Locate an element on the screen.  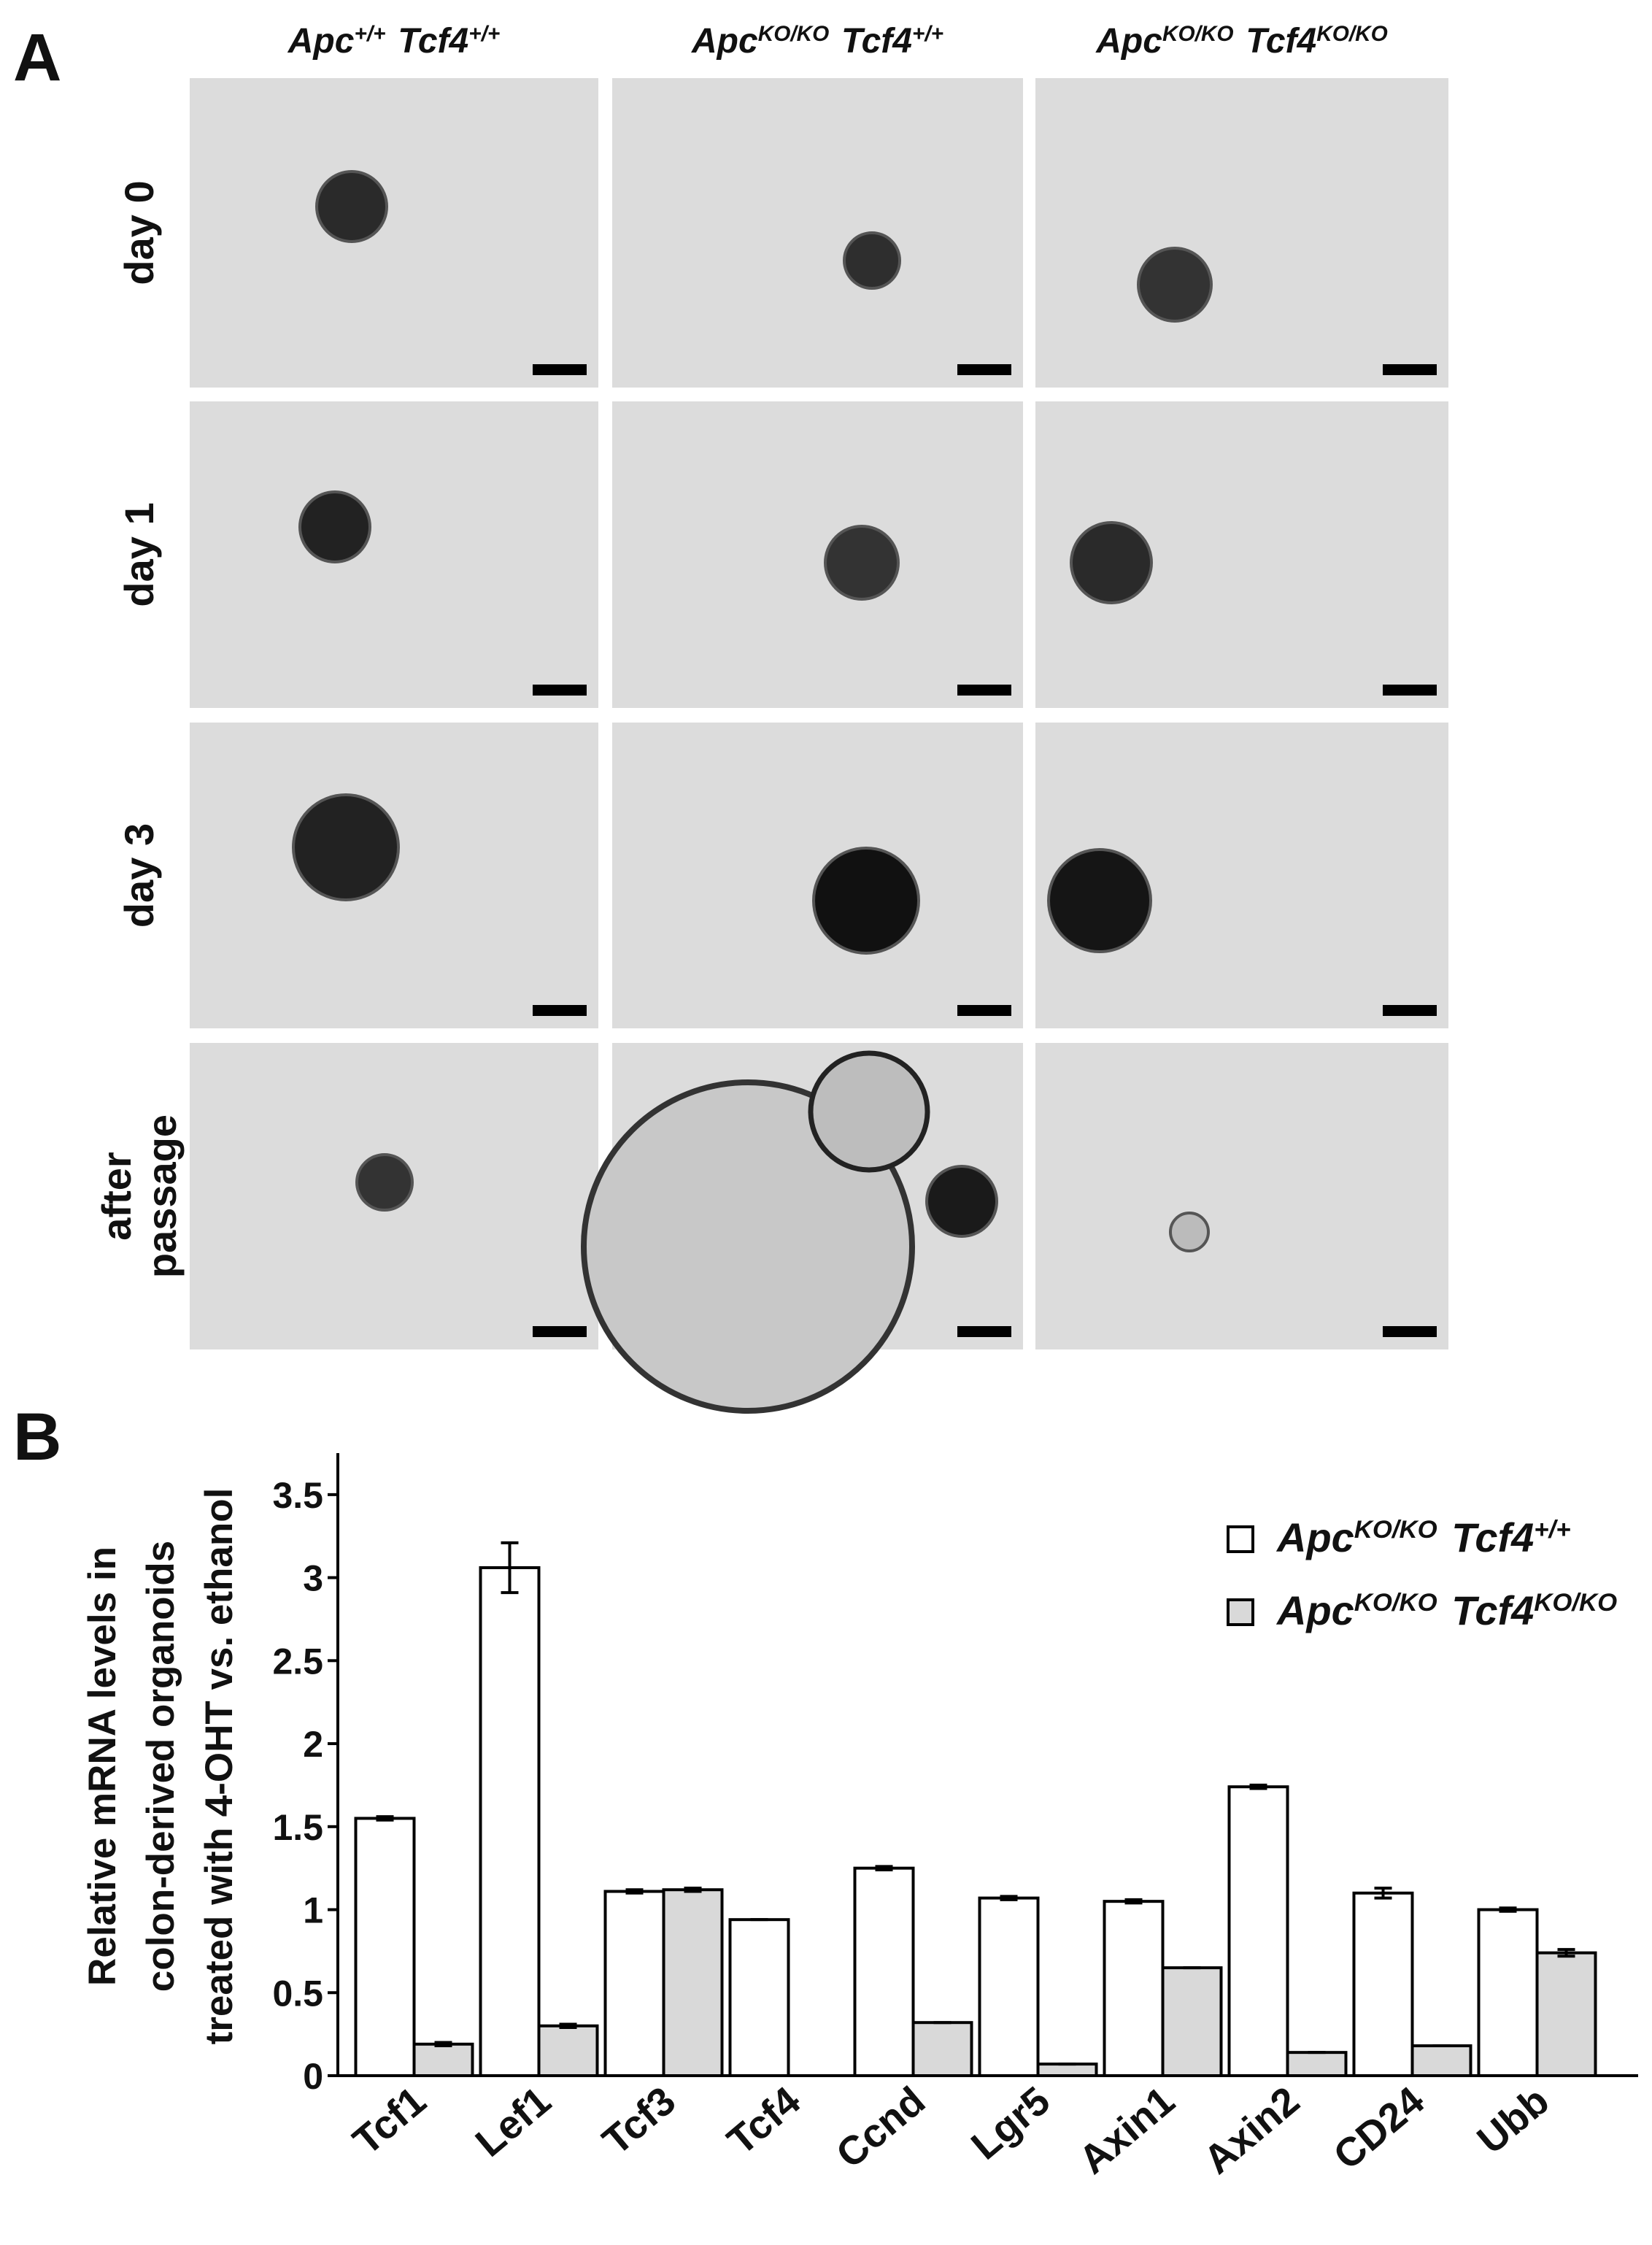
genotype-label: Apc+/+ Tcf4+/+ is located at coordinates (393, 41).